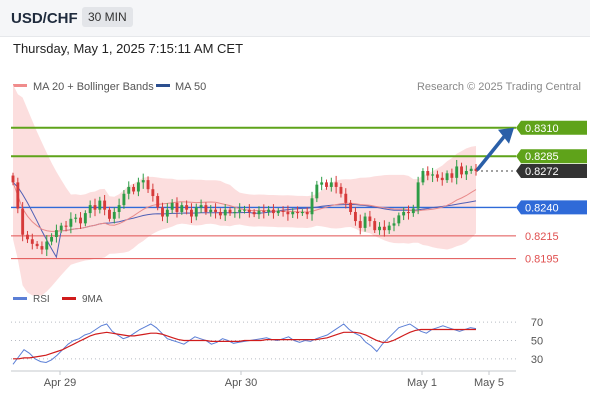 This screenshot has width=590, height=400. I want to click on x-tick-label: Apr 29, so click(60, 383).